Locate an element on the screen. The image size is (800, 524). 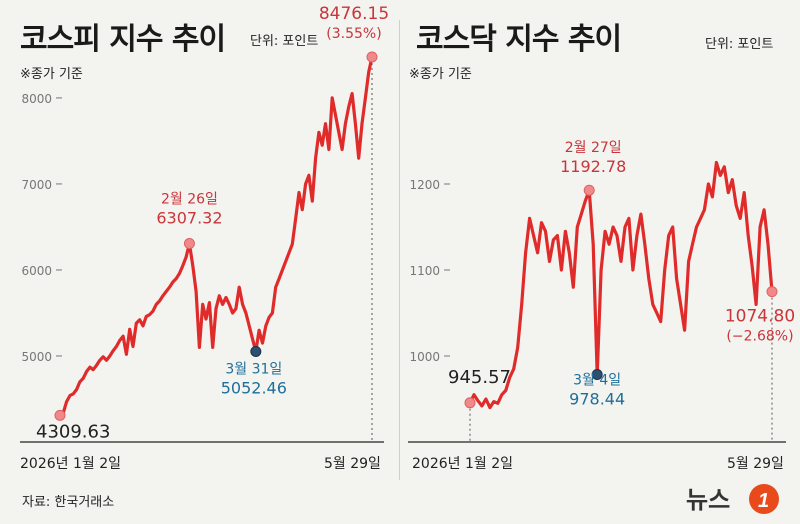
kosdaq-y-tick-label: 1000 is located at coordinates (424, 357).